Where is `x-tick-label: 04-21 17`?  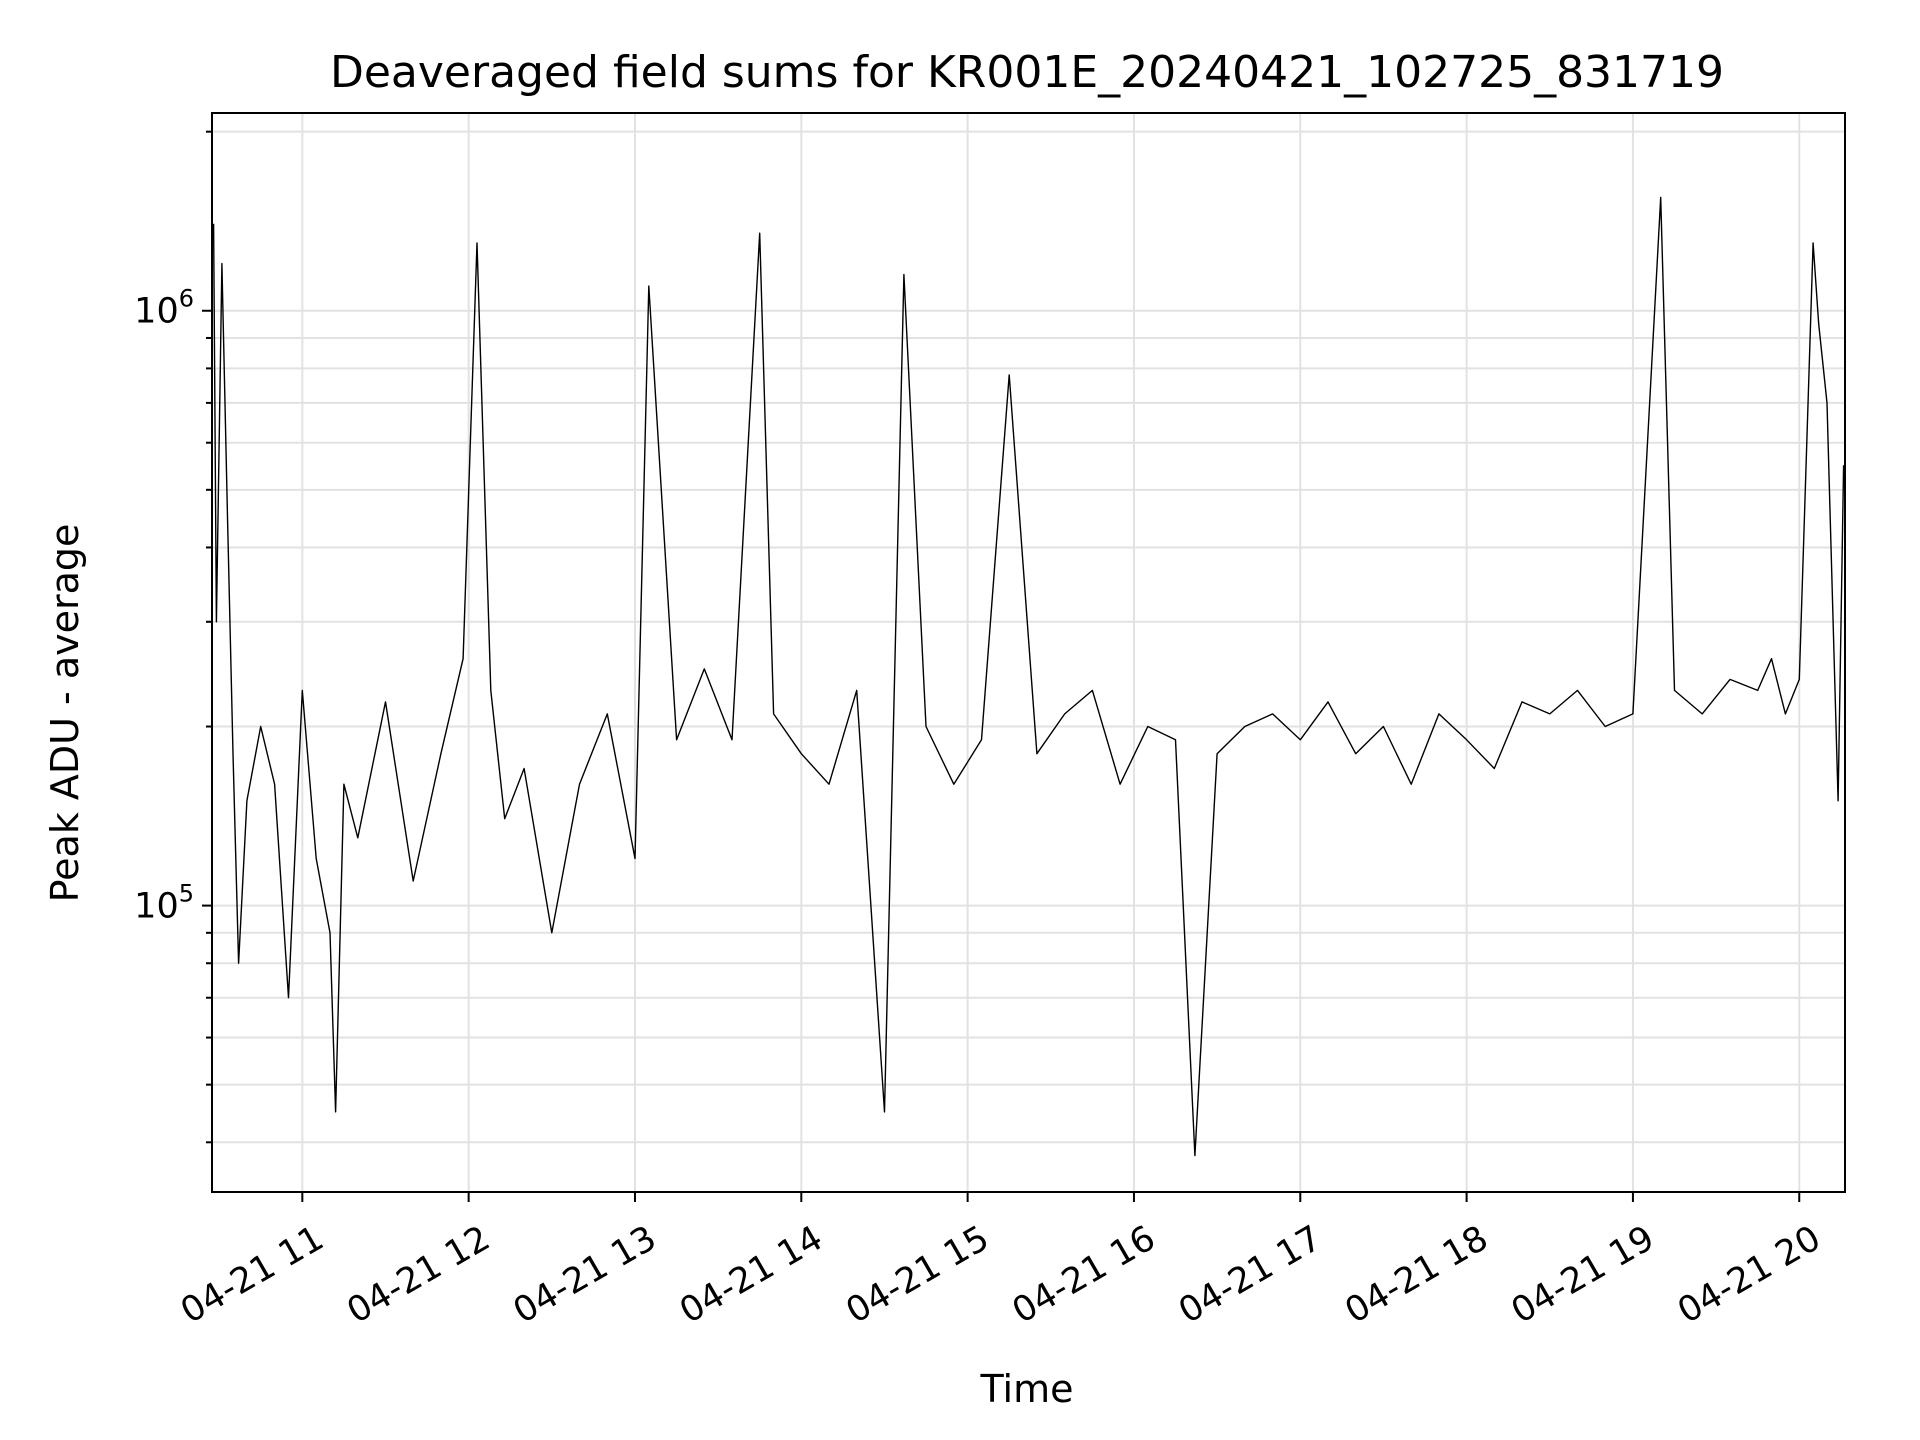 x-tick-label: 04-21 17 is located at coordinates (1250, 1274).